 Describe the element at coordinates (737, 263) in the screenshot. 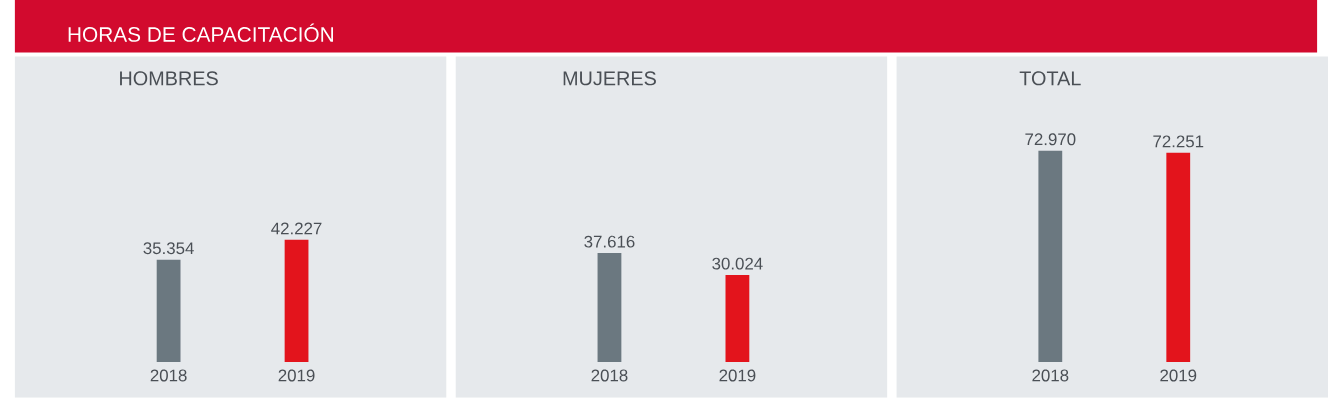

I see `data-label: 30.024` at that location.